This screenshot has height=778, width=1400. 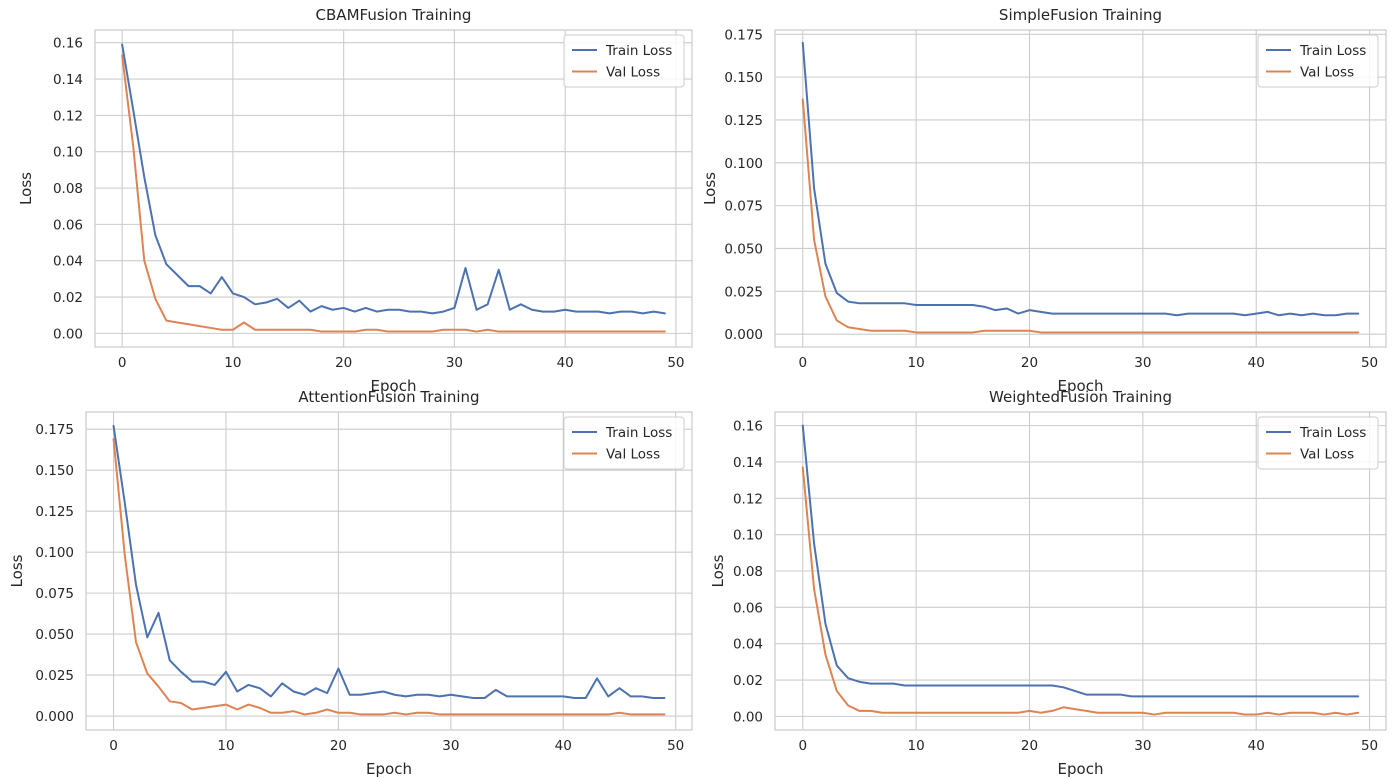 What do you see at coordinates (388, 397) in the screenshot?
I see `chart-title: AttentionFusion Training` at bounding box center [388, 397].